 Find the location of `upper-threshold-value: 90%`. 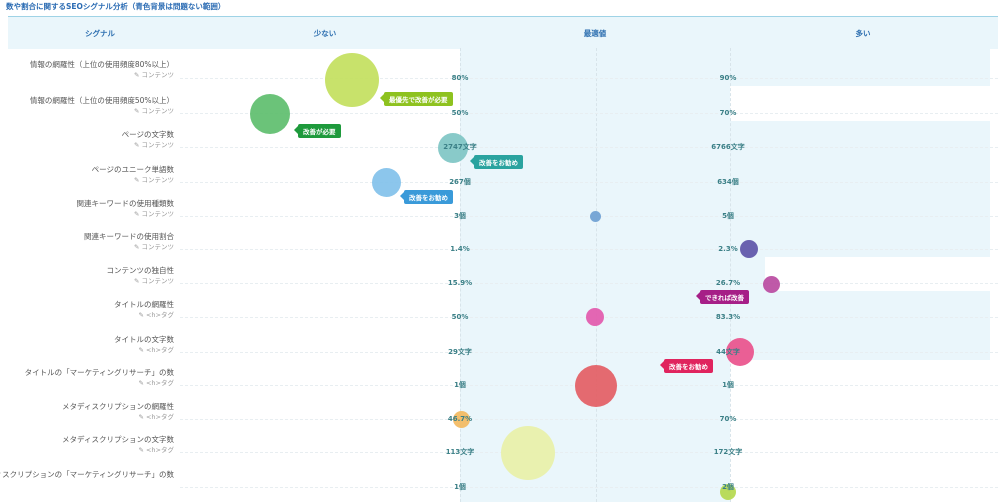

upper-threshold-value: 90% is located at coordinates (728, 78).